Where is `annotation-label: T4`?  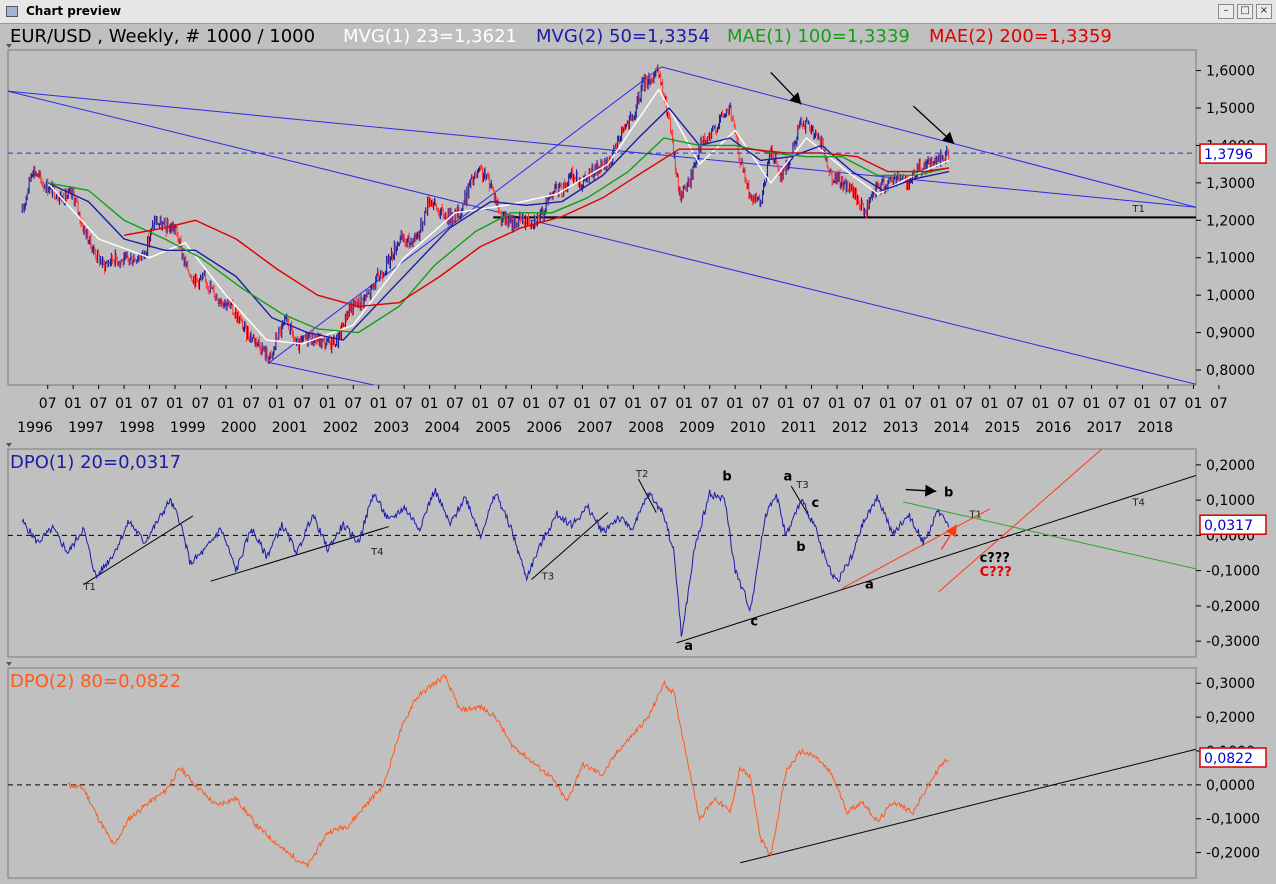
annotation-label: T4 is located at coordinates (376, 552).